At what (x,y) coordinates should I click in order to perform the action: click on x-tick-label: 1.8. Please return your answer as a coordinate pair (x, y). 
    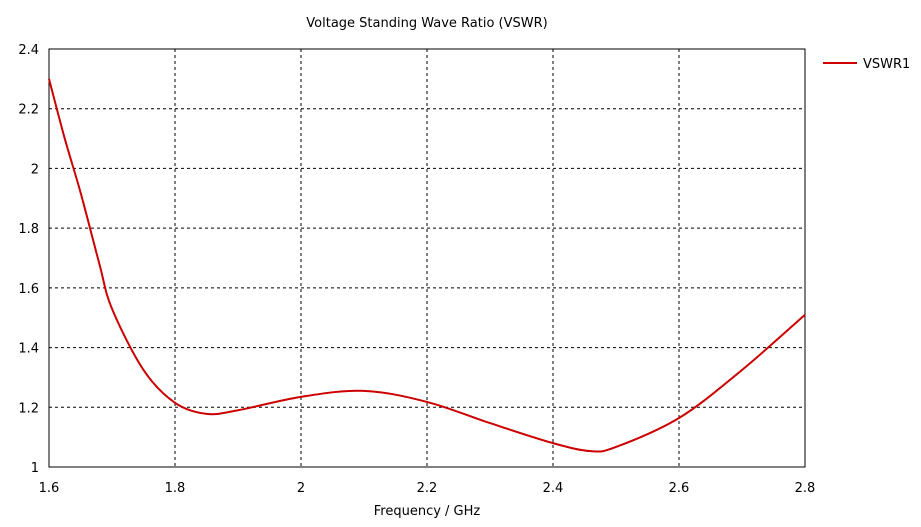
    Looking at the image, I should click on (175, 488).